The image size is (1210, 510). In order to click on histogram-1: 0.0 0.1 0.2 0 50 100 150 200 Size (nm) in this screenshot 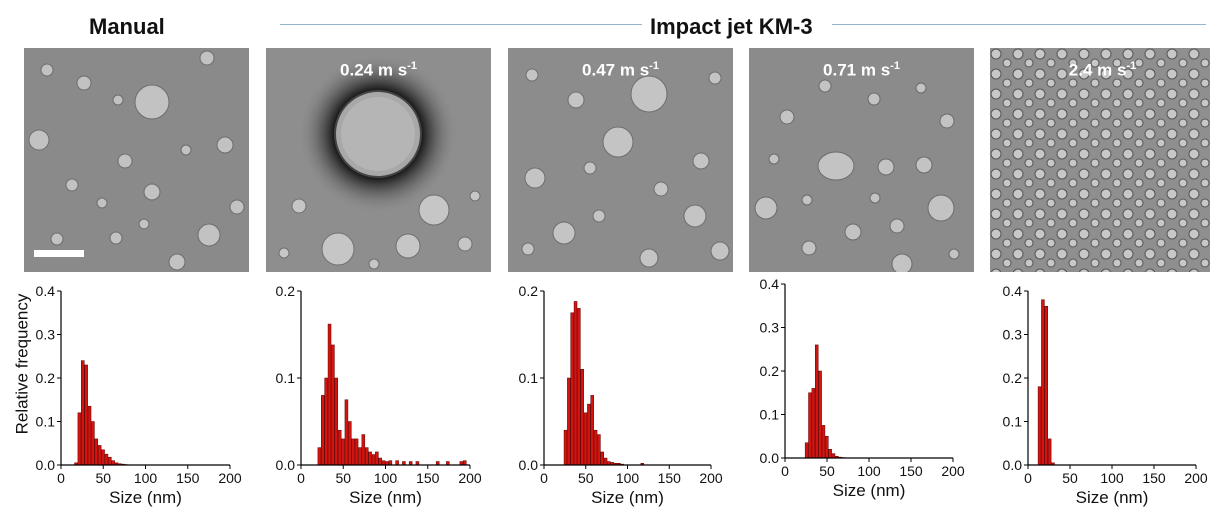, I will do `click(379, 395)`.